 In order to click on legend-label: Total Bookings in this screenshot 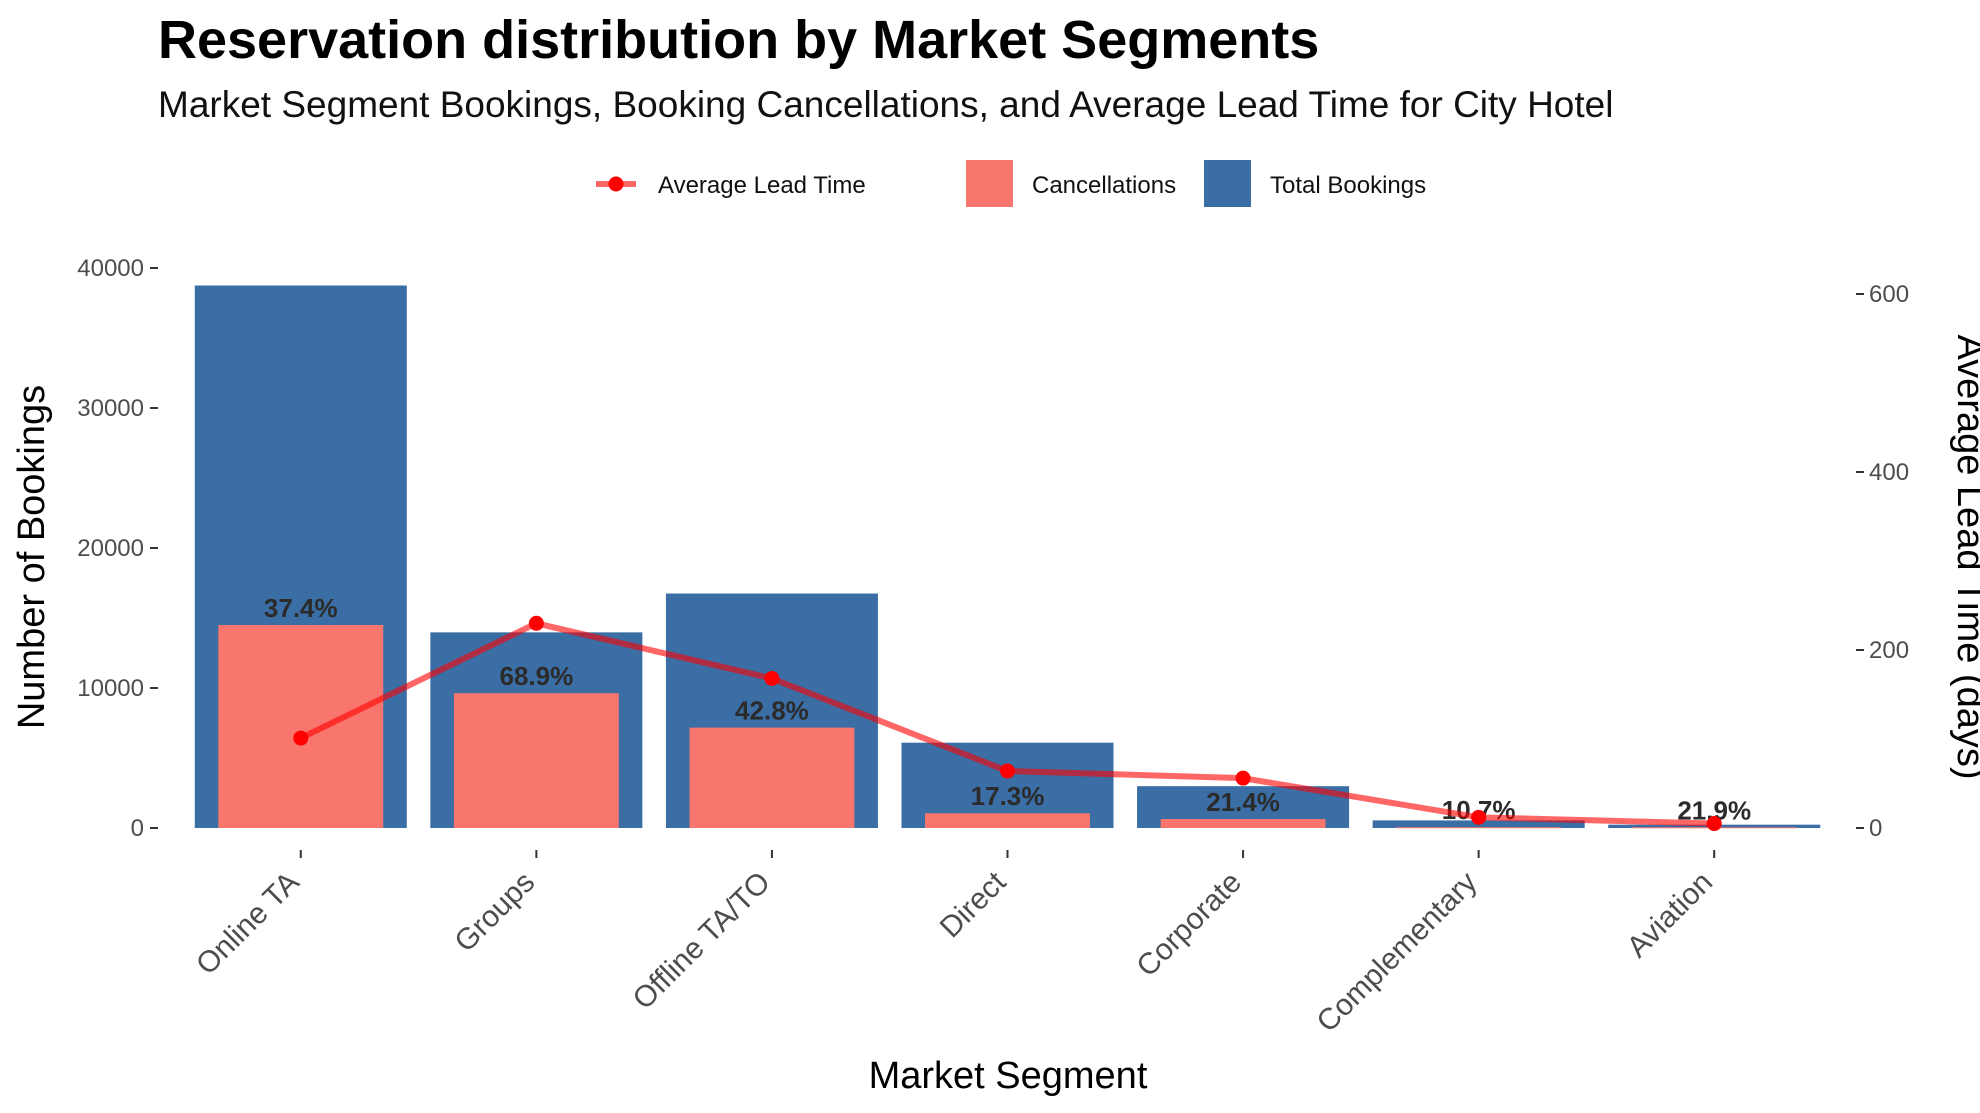, I will do `click(1348, 185)`.